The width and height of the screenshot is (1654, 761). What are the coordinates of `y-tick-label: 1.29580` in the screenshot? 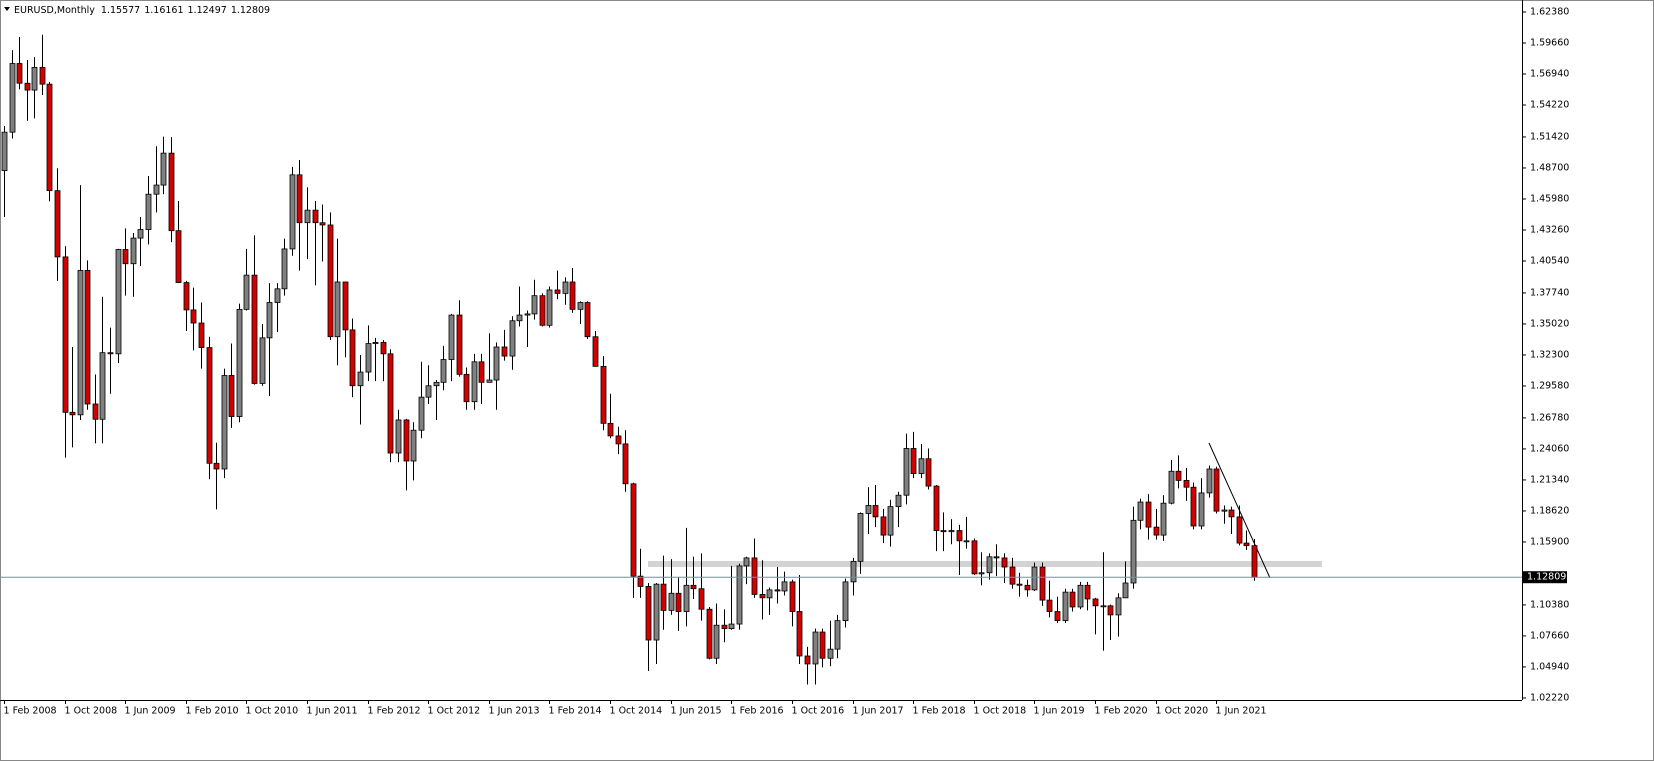 It's located at (1549, 385).